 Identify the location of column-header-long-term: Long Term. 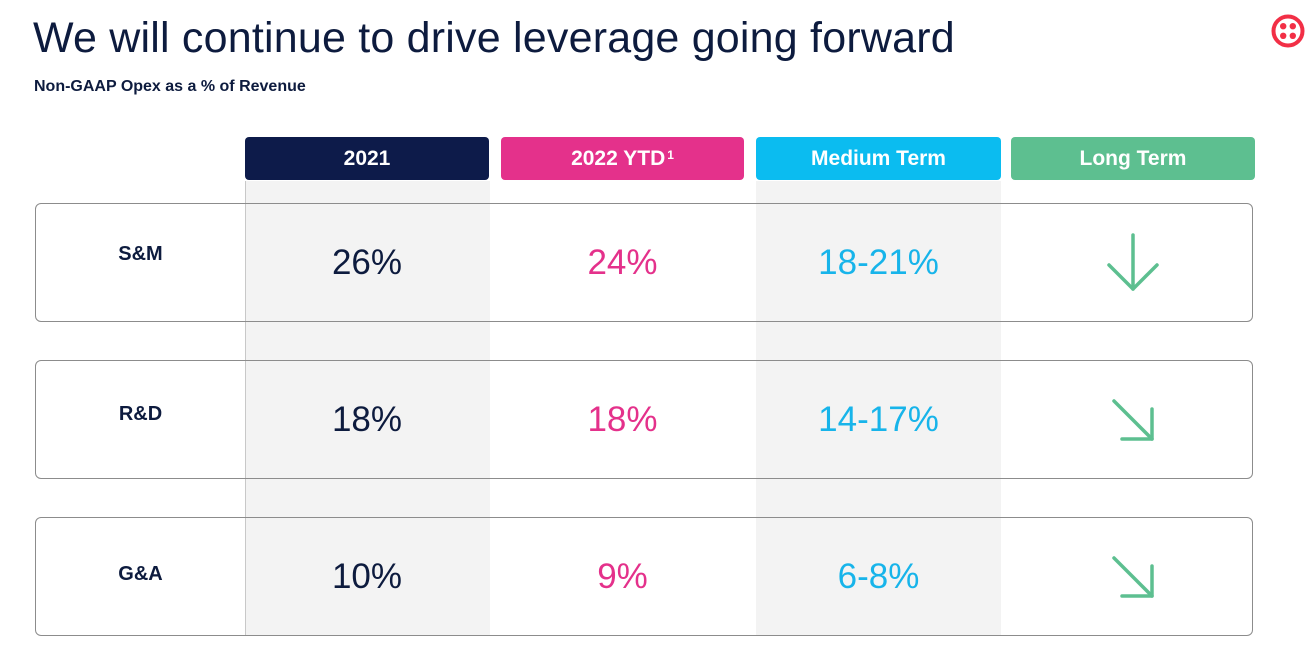
(1133, 158).